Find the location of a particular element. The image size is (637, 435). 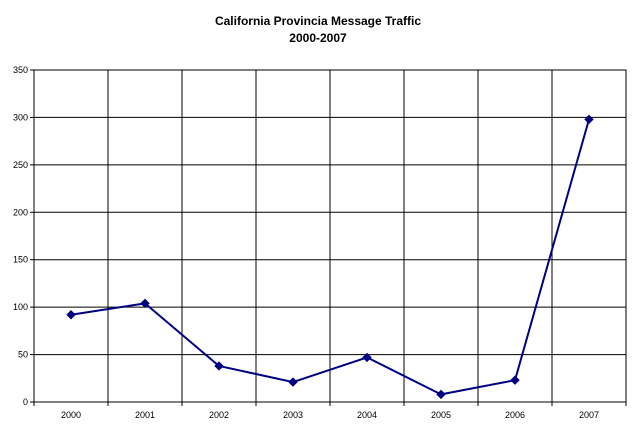

y-tick-label: 0 is located at coordinates (25, 402).